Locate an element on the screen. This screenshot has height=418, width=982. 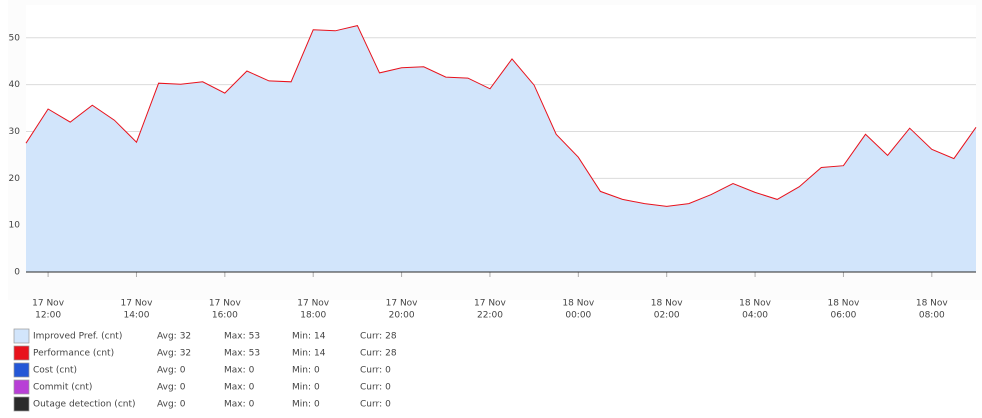
x-tick-label: 18:00 is located at coordinates (313, 316).